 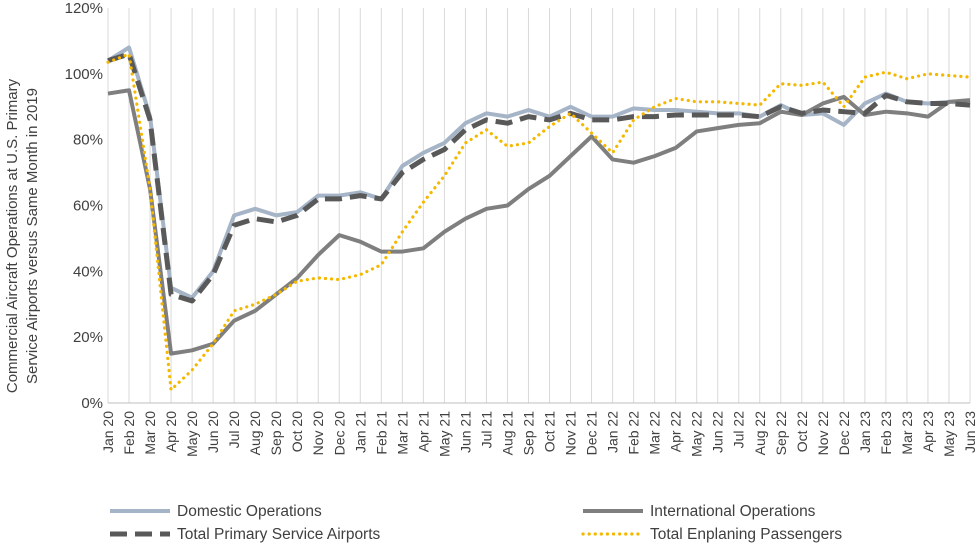 I want to click on x-tick-label: Feb 23, so click(x=886, y=433).